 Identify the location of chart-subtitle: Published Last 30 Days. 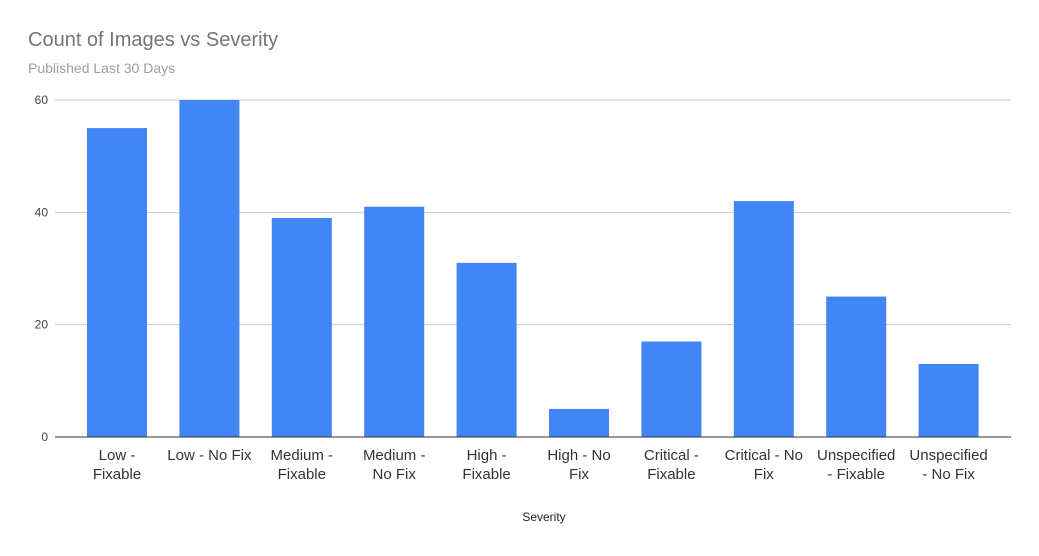
(102, 68).